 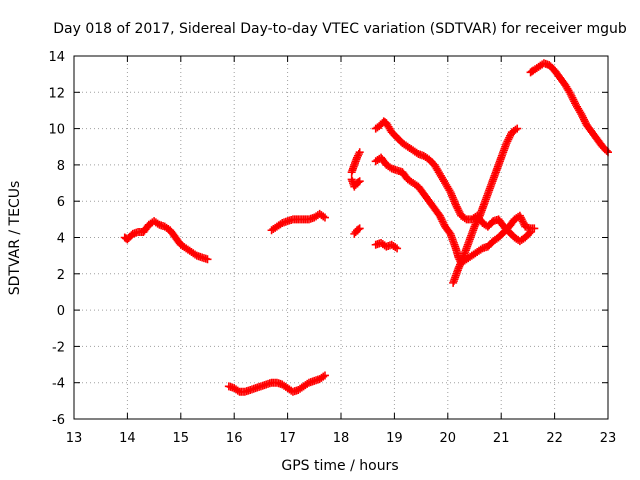 What do you see at coordinates (287, 438) in the screenshot?
I see `x-tick-label: 17` at bounding box center [287, 438].